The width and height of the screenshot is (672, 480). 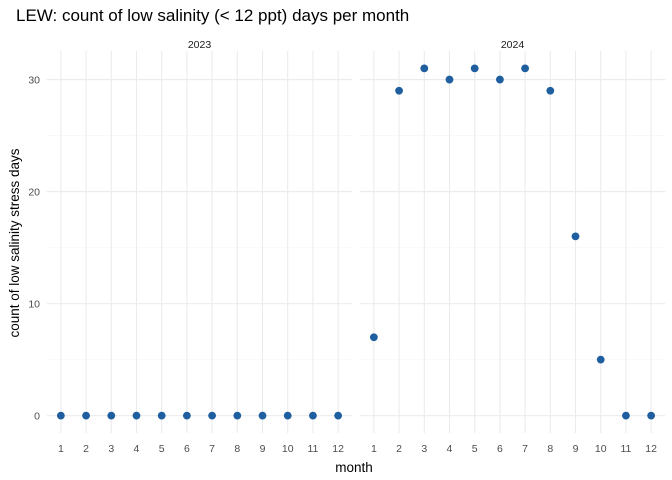 I want to click on y-tick-label: 20, so click(x=34, y=192).